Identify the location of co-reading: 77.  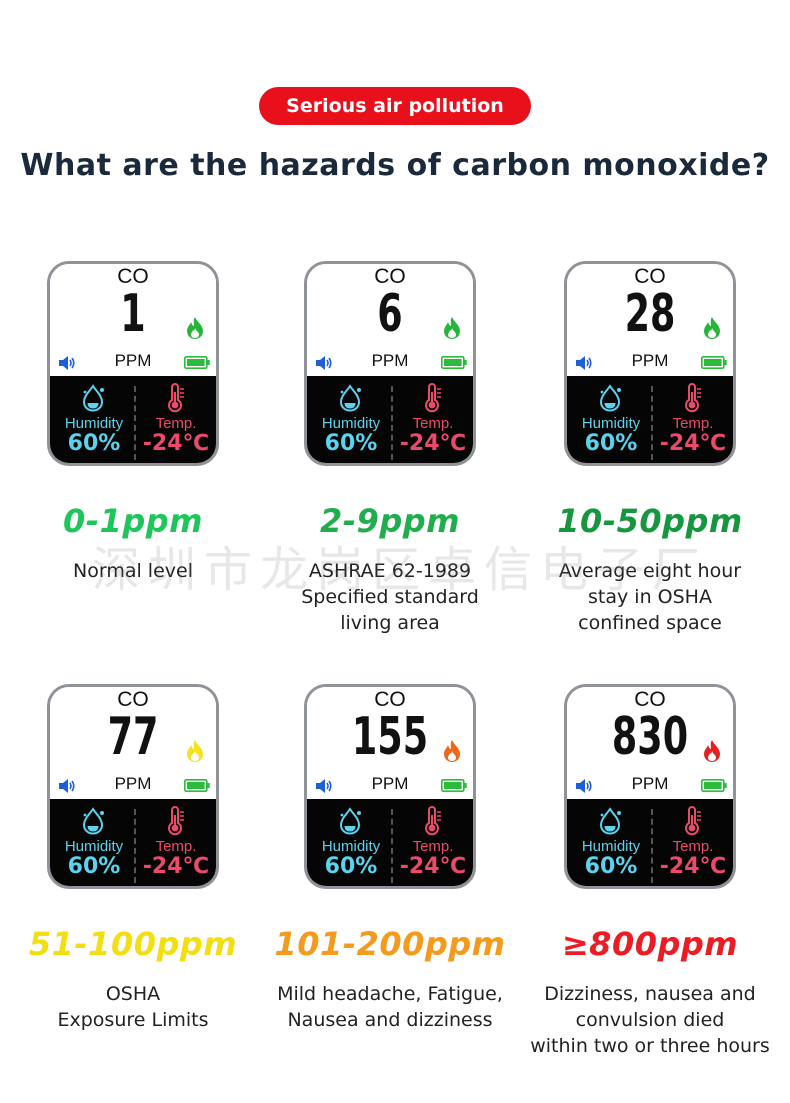
(133, 737).